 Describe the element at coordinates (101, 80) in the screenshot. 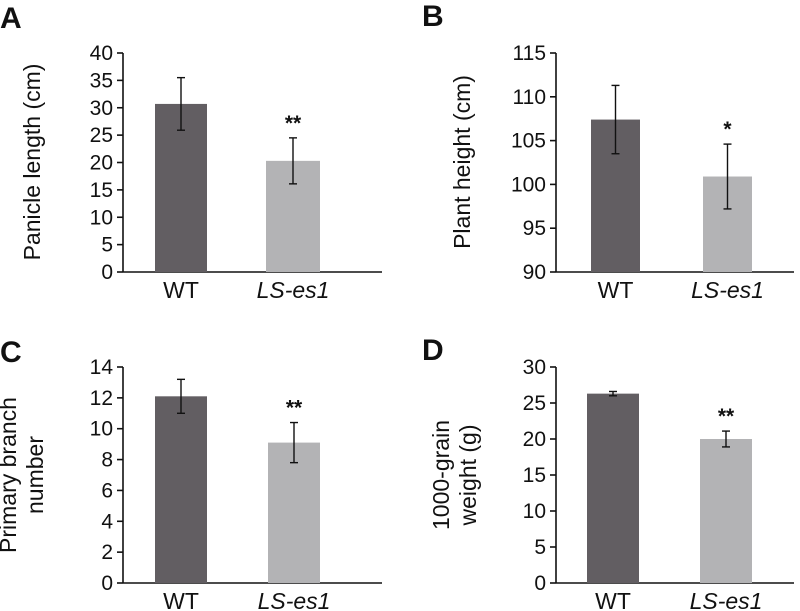

I see `y-tick-label: 35` at that location.